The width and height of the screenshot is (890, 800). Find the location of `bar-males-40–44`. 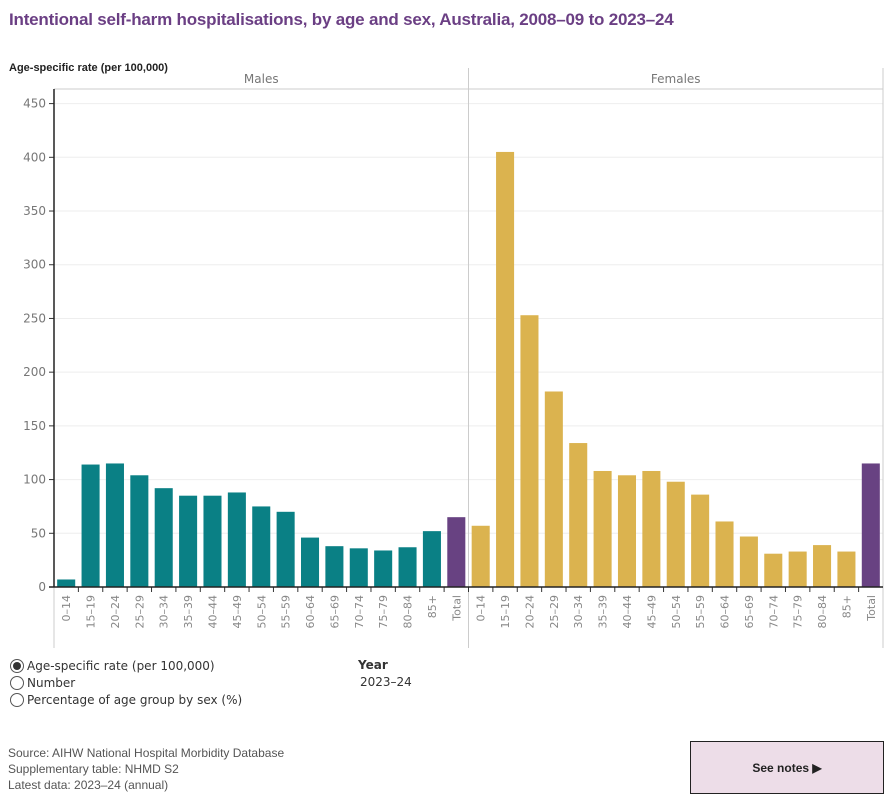

bar-males-40–44 is located at coordinates (212, 541).